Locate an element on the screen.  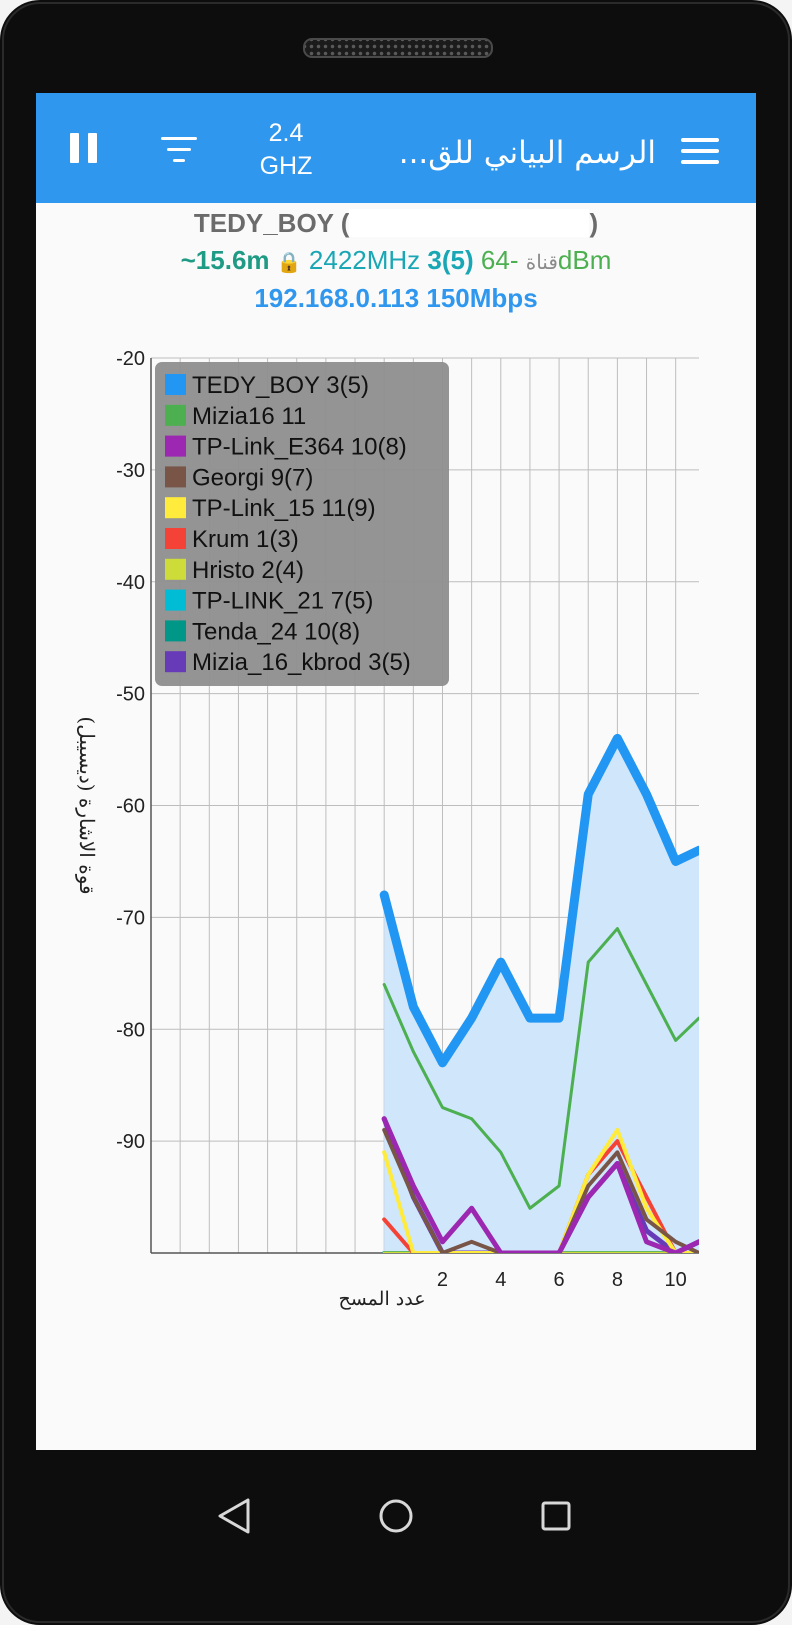
ip-and-link-speed: 192.168.0.113 150Mbps is located at coordinates (396, 298).